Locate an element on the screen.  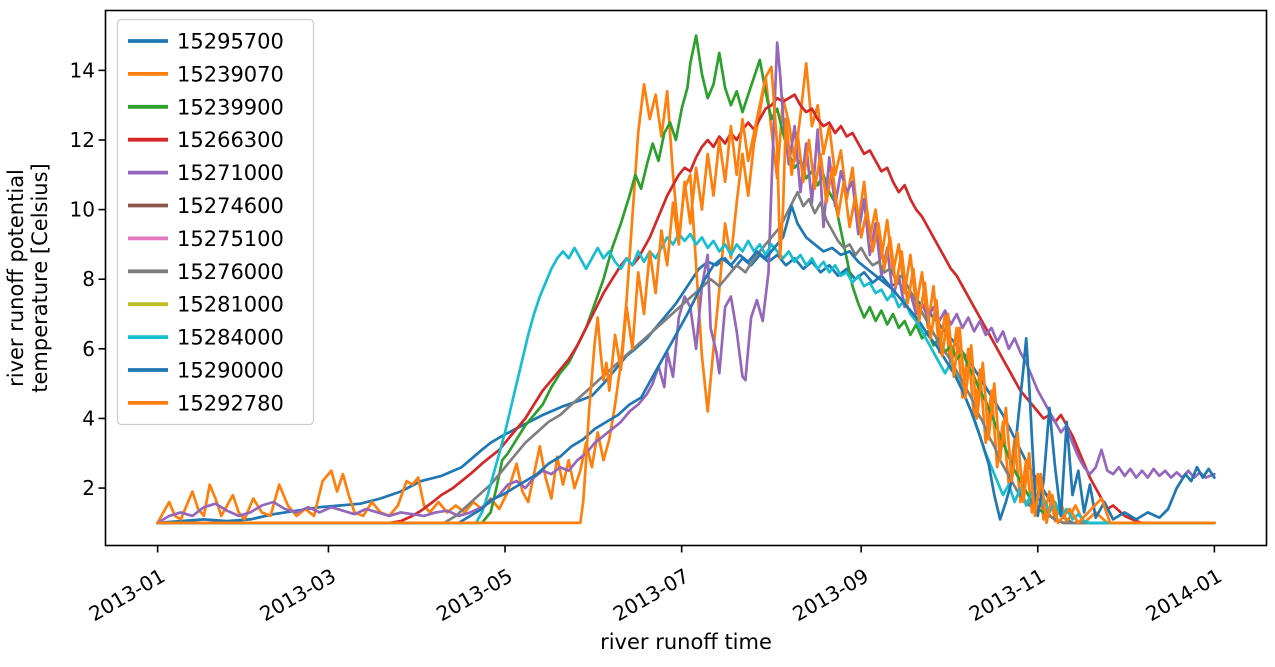
legend-label: 15295700 is located at coordinates (230, 42).